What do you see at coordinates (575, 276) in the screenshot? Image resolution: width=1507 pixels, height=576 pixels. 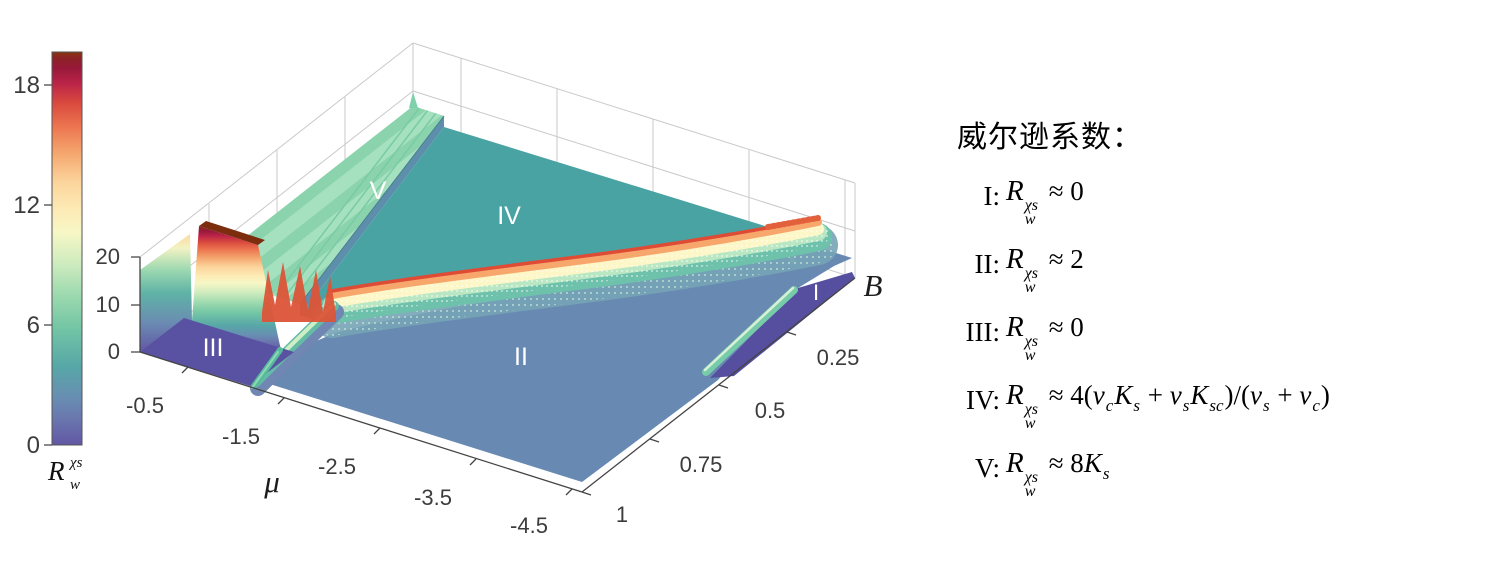 I see `ridge-ii-iv` at bounding box center [575, 276].